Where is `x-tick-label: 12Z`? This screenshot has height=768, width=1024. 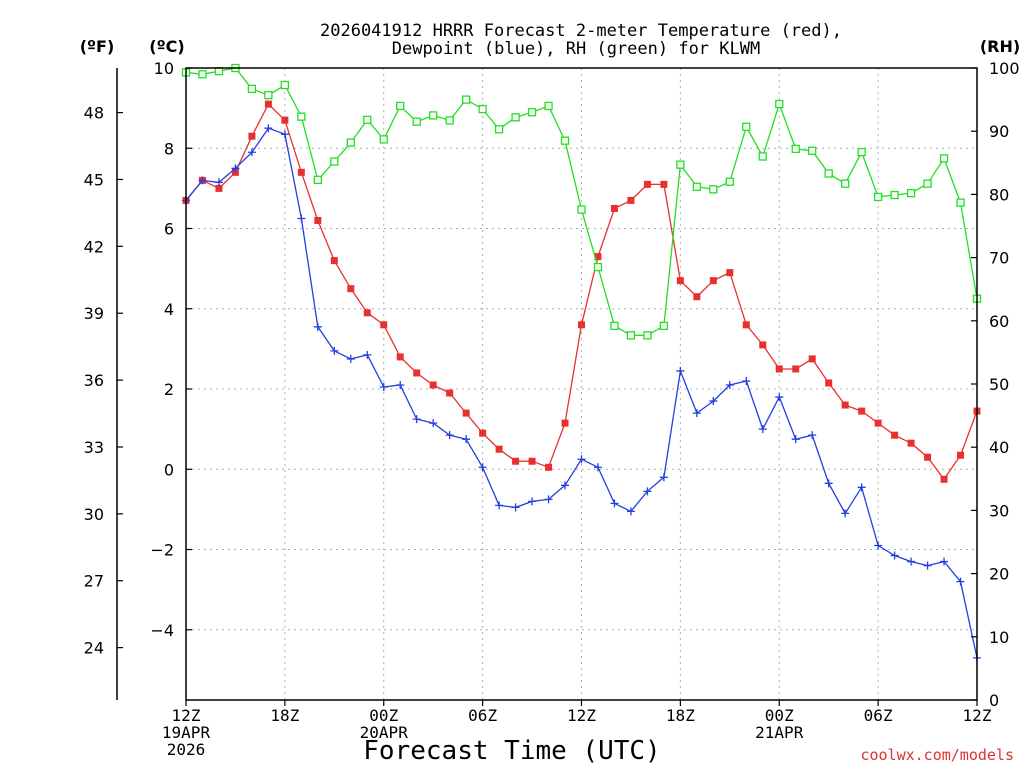
x-tick-label: 12Z is located at coordinates (581, 715).